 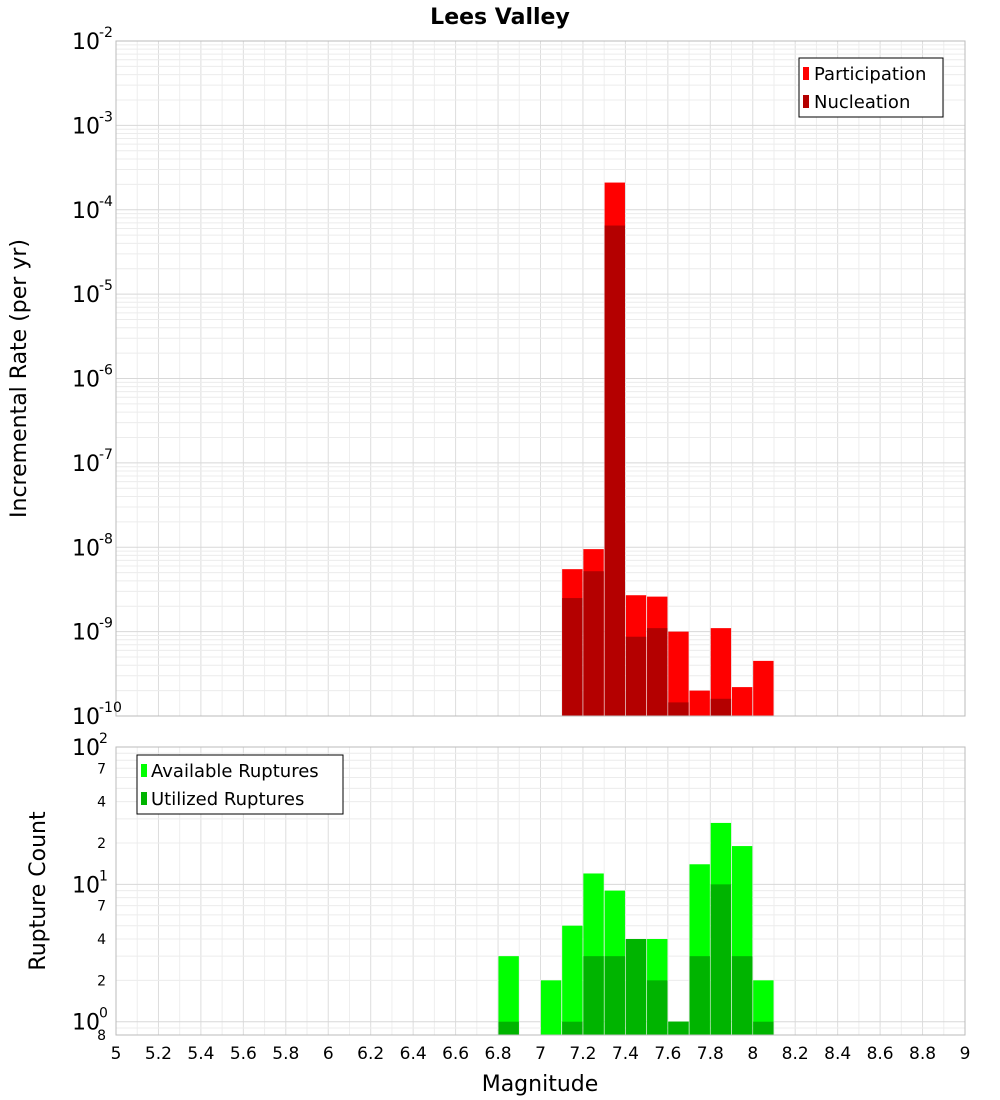 I want to click on x-tick-label: 8.8, so click(x=922, y=1054).